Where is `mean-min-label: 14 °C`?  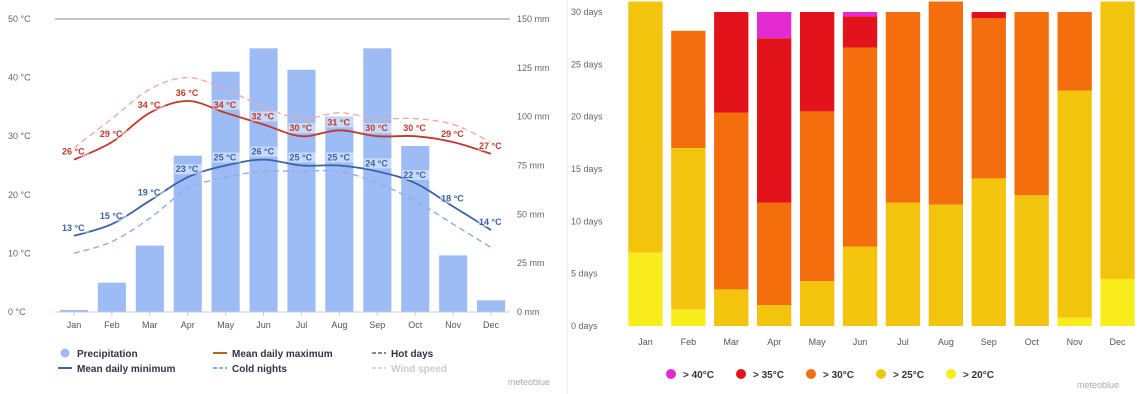 mean-min-label: 14 °C is located at coordinates (490, 222).